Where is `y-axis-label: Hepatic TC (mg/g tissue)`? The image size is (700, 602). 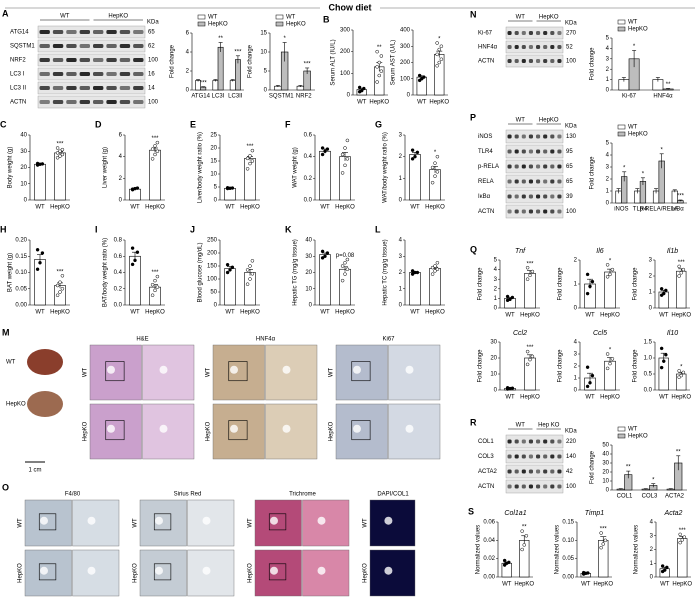 y-axis-label: Hepatic TC (mg/g tissue) is located at coordinates (386, 272).